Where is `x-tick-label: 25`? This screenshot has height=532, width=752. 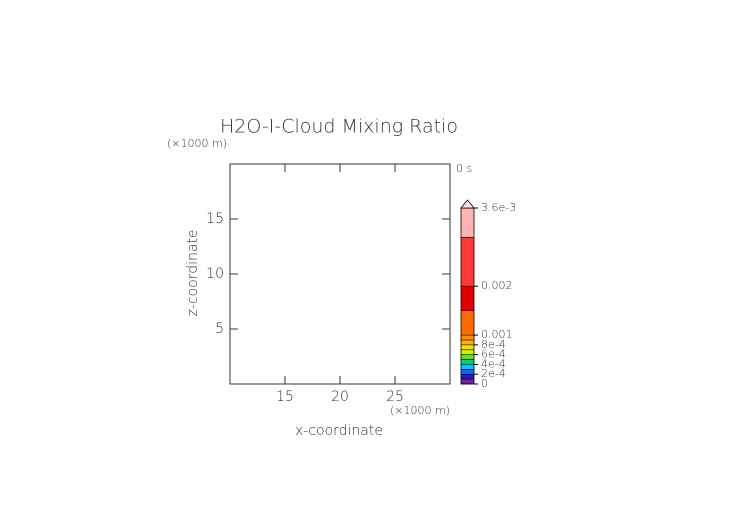
x-tick-label: 25 is located at coordinates (395, 397).